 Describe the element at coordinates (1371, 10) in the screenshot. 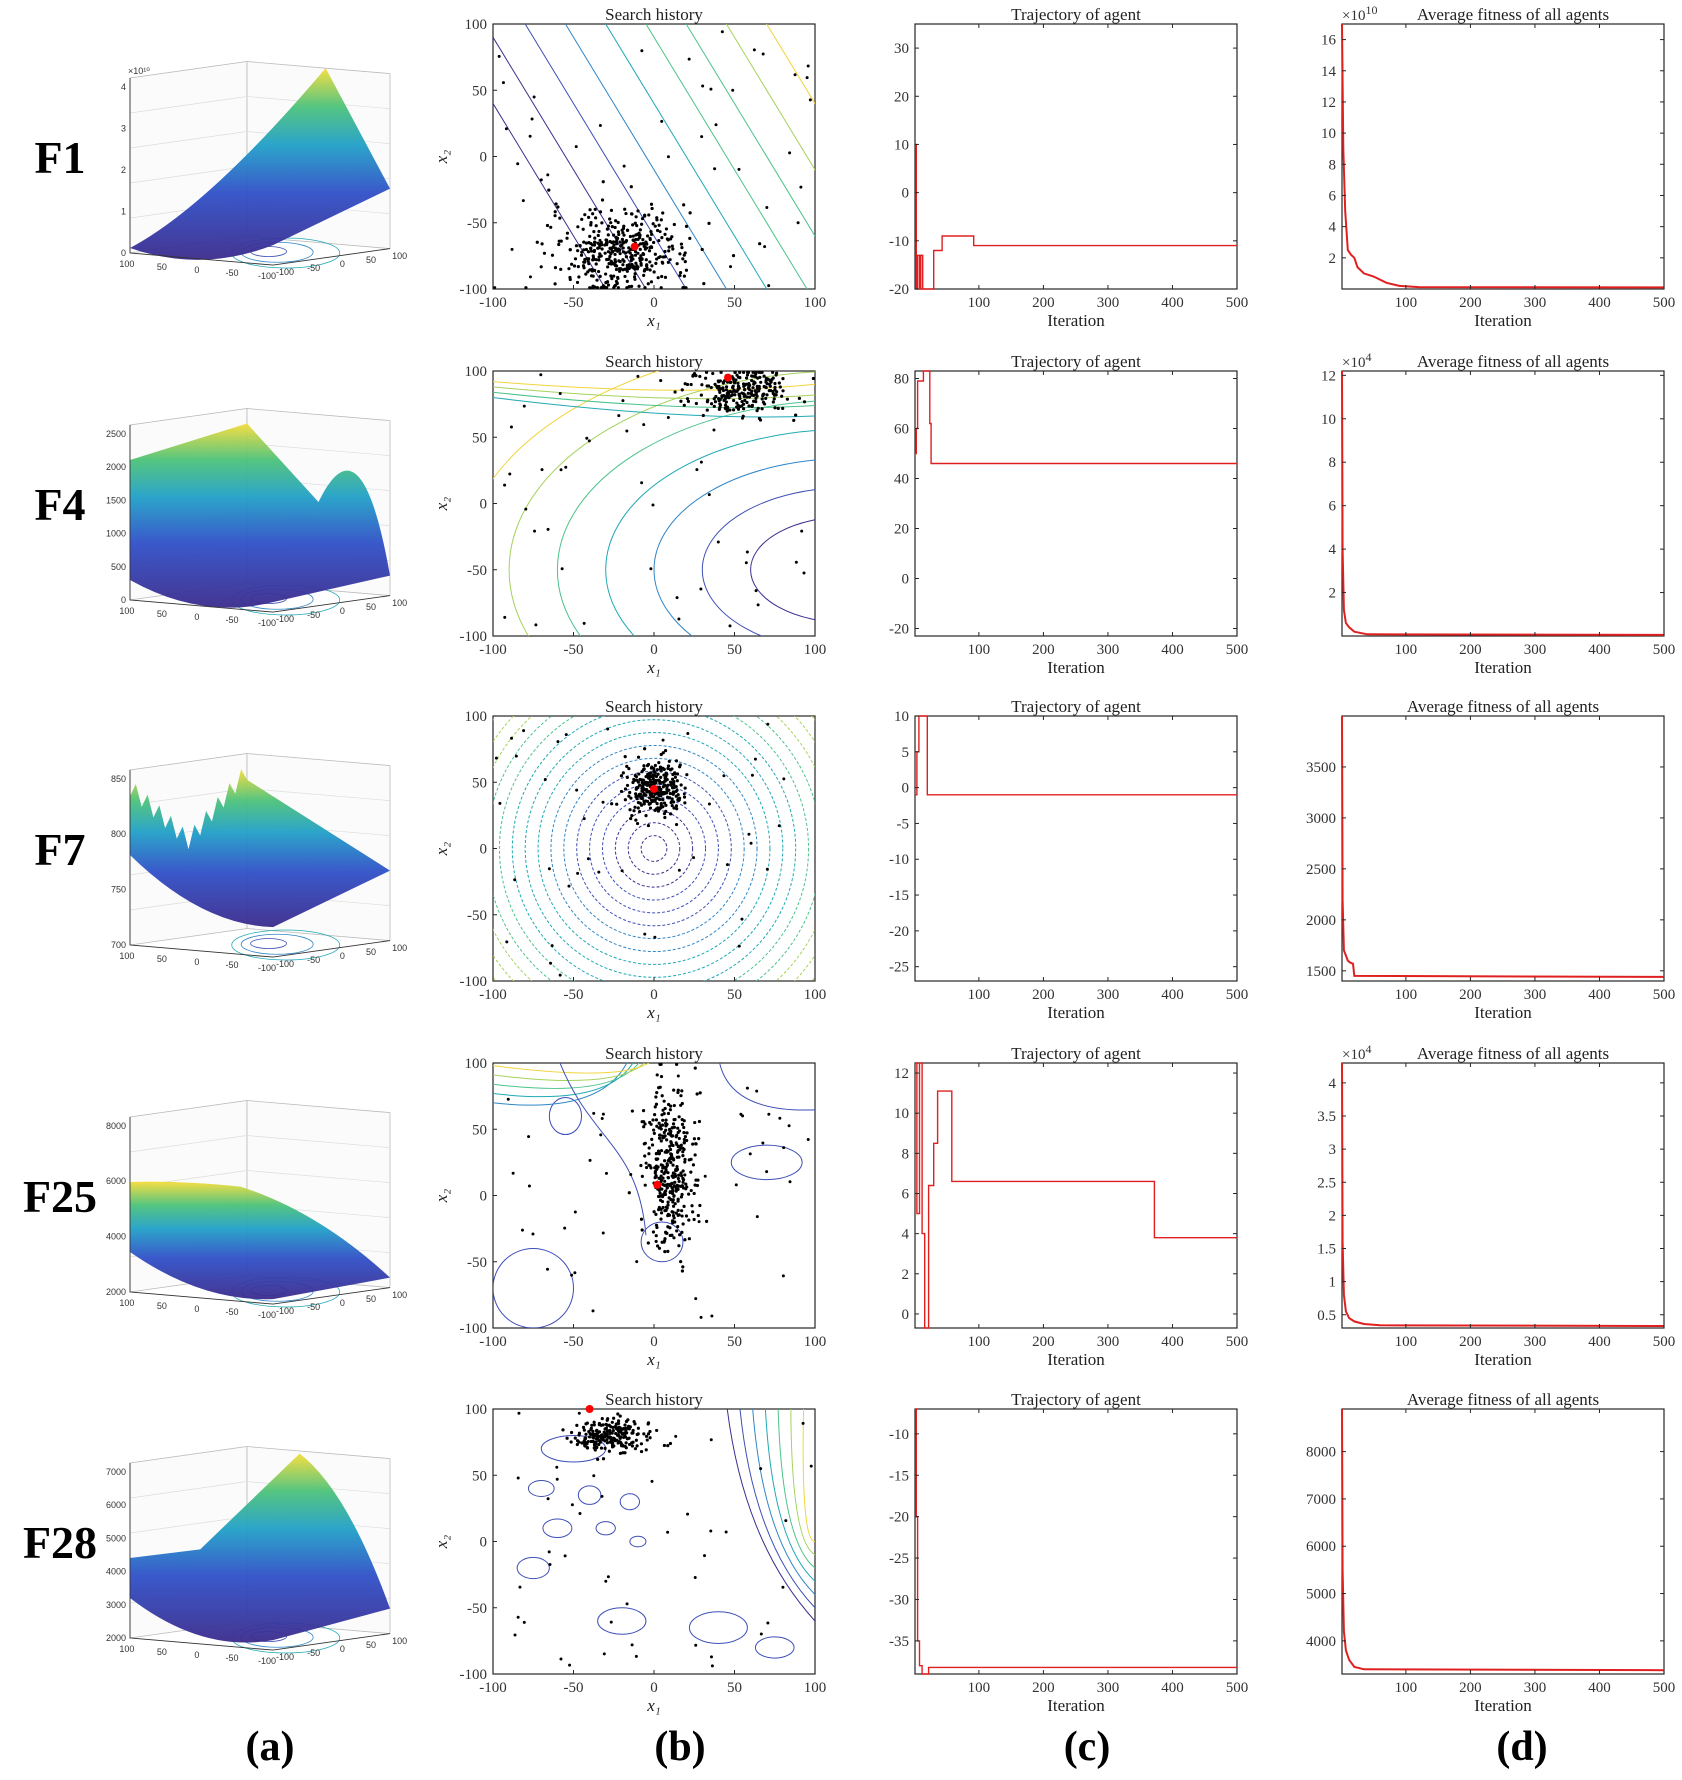

I see `y-exponent-power: 10` at that location.